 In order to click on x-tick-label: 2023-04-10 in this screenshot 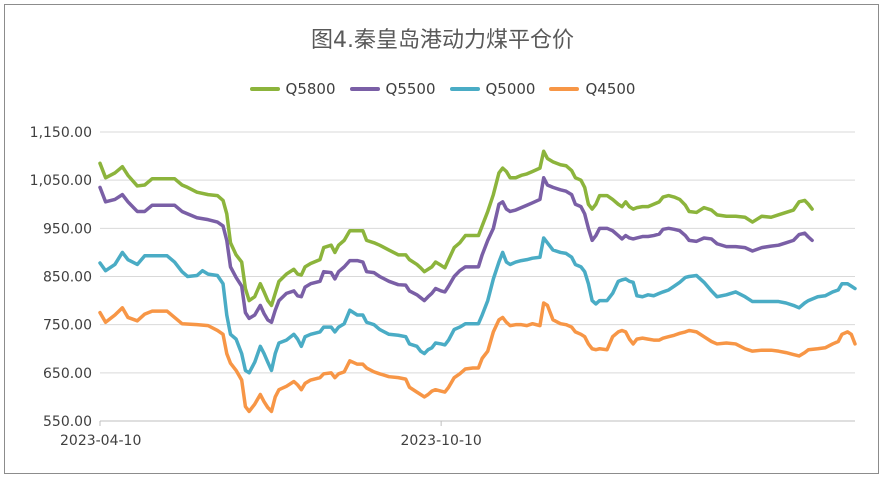, I will do `click(100, 441)`.